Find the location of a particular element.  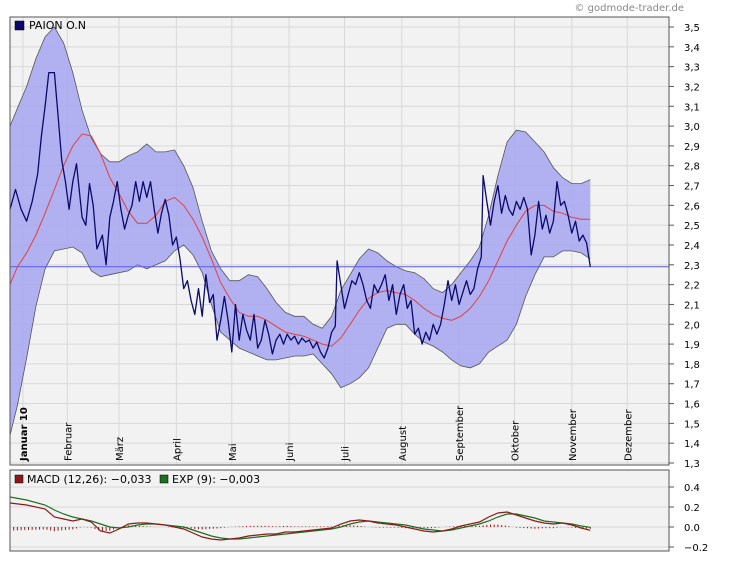

macd-panel-border is located at coordinates (339, 510).